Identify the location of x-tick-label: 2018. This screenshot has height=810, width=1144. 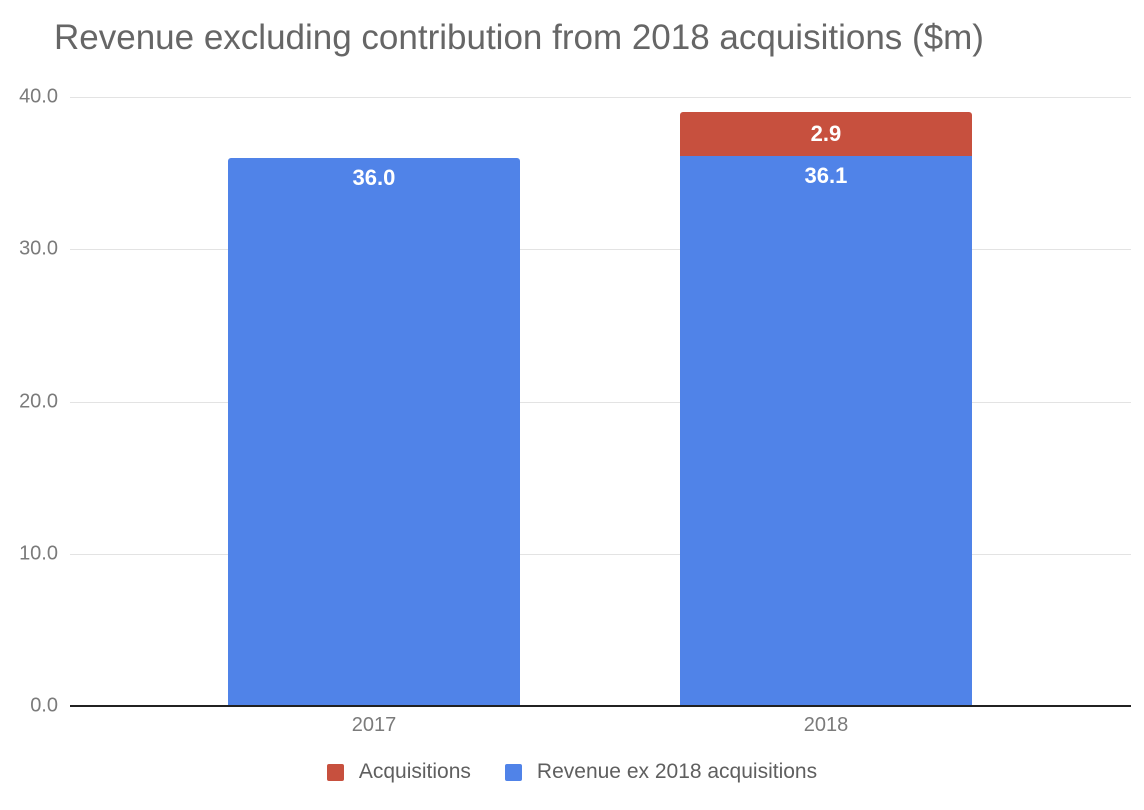
(826, 725).